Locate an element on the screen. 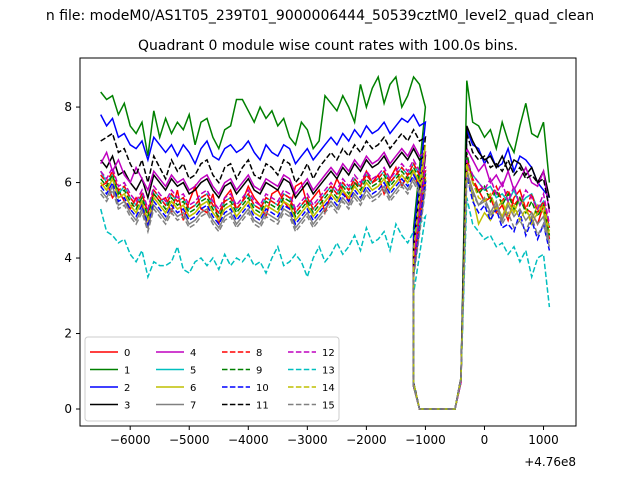 The image size is (640, 480). legend-label-7: 7 is located at coordinates (193, 406).